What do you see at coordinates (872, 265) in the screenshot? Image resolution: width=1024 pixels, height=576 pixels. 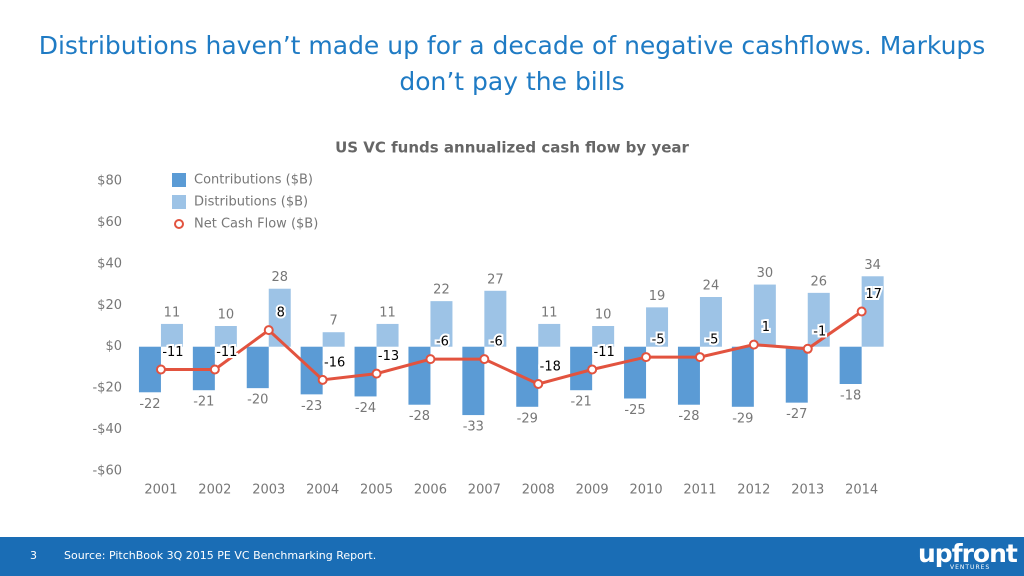 I see `value-label: 34` at bounding box center [872, 265].